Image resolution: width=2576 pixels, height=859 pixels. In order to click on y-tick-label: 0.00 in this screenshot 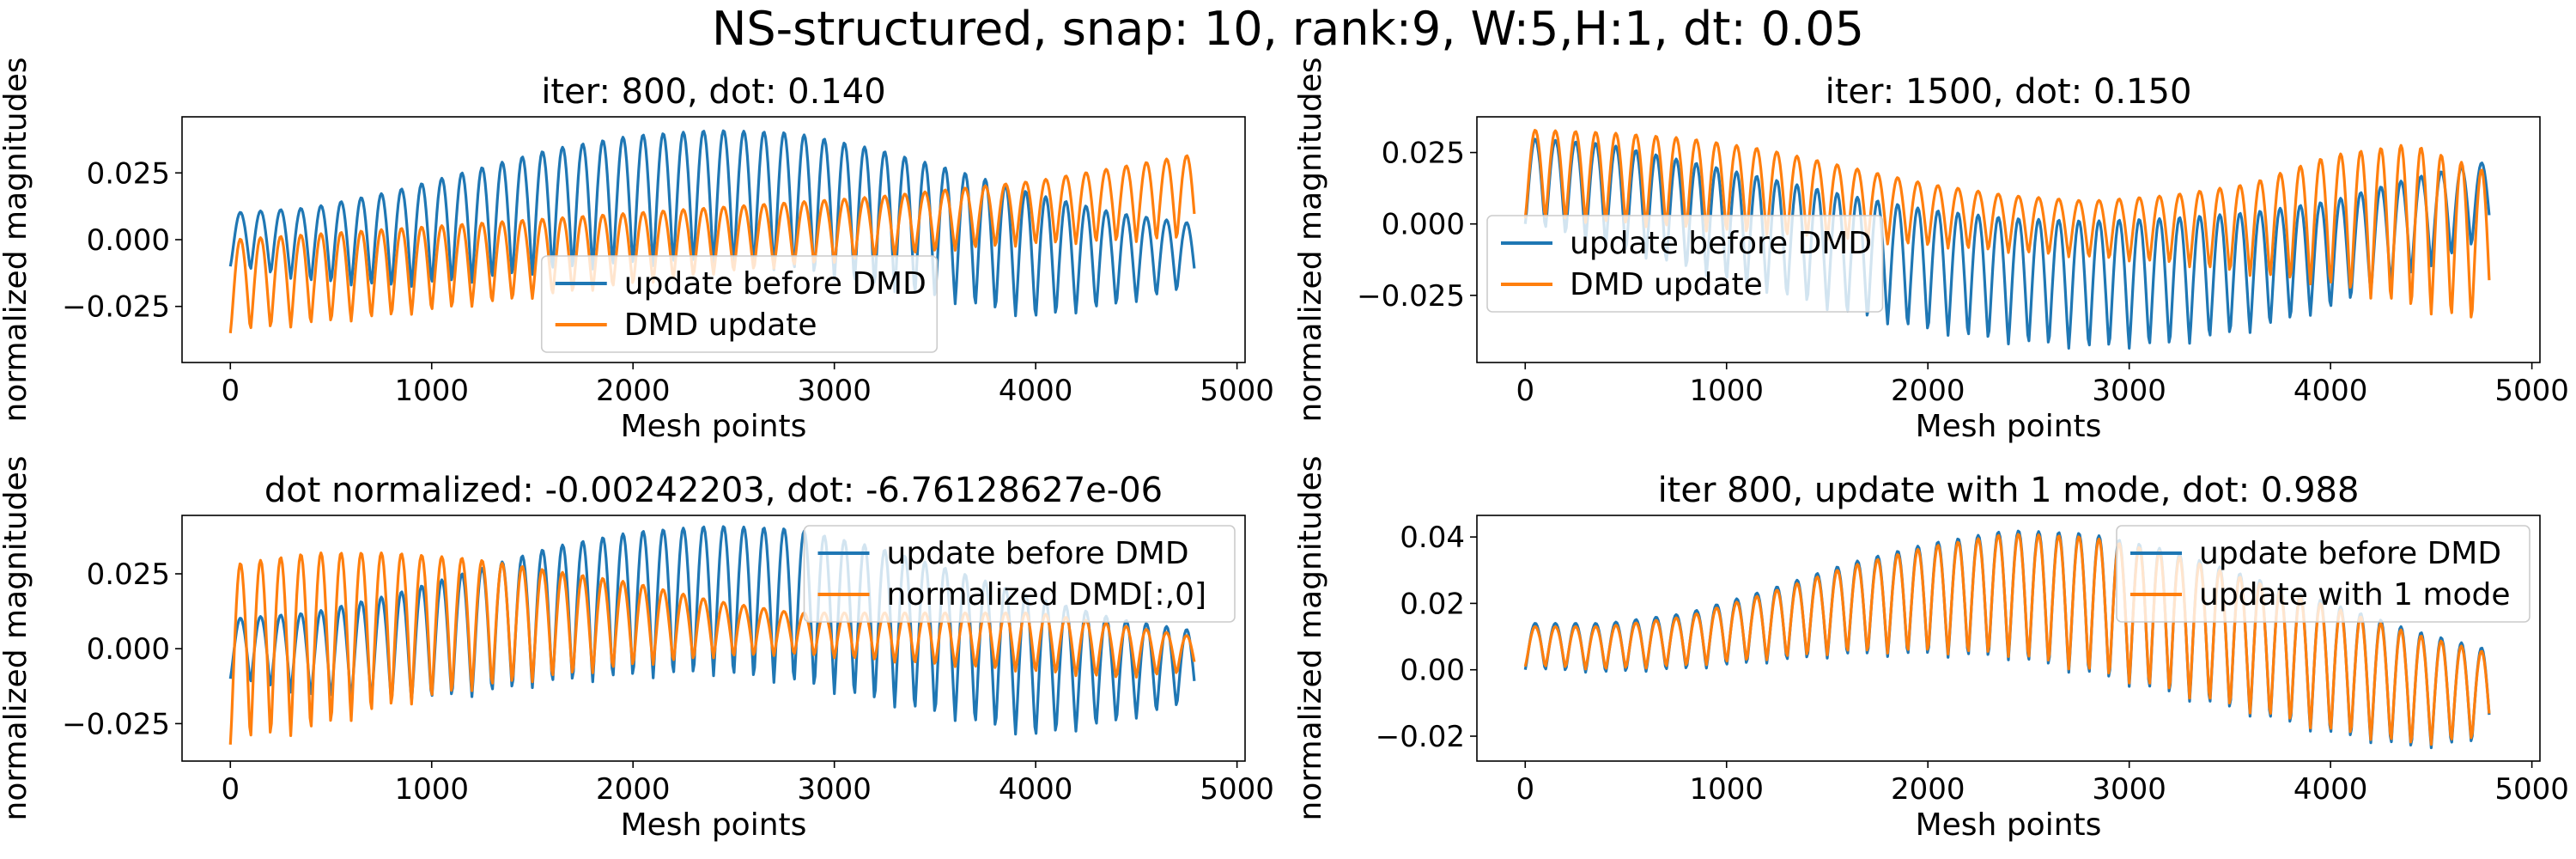, I will do `click(1433, 671)`.